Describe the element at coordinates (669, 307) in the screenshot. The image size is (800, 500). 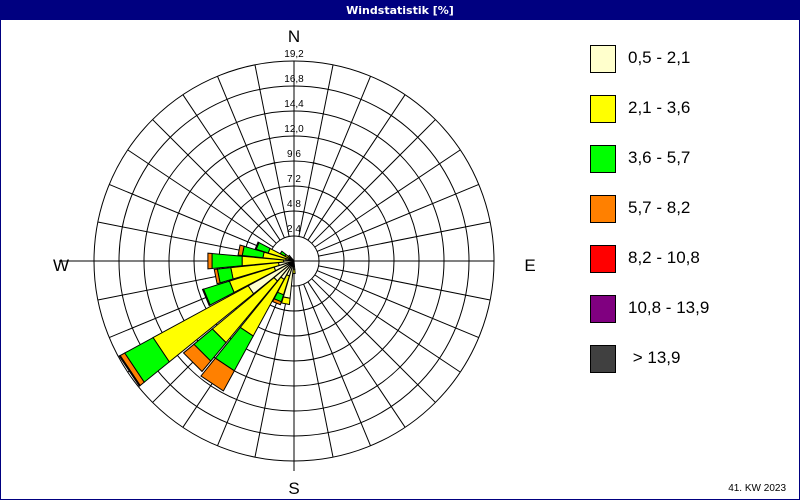
I see `legend-label: 10,8 - 13,9` at that location.